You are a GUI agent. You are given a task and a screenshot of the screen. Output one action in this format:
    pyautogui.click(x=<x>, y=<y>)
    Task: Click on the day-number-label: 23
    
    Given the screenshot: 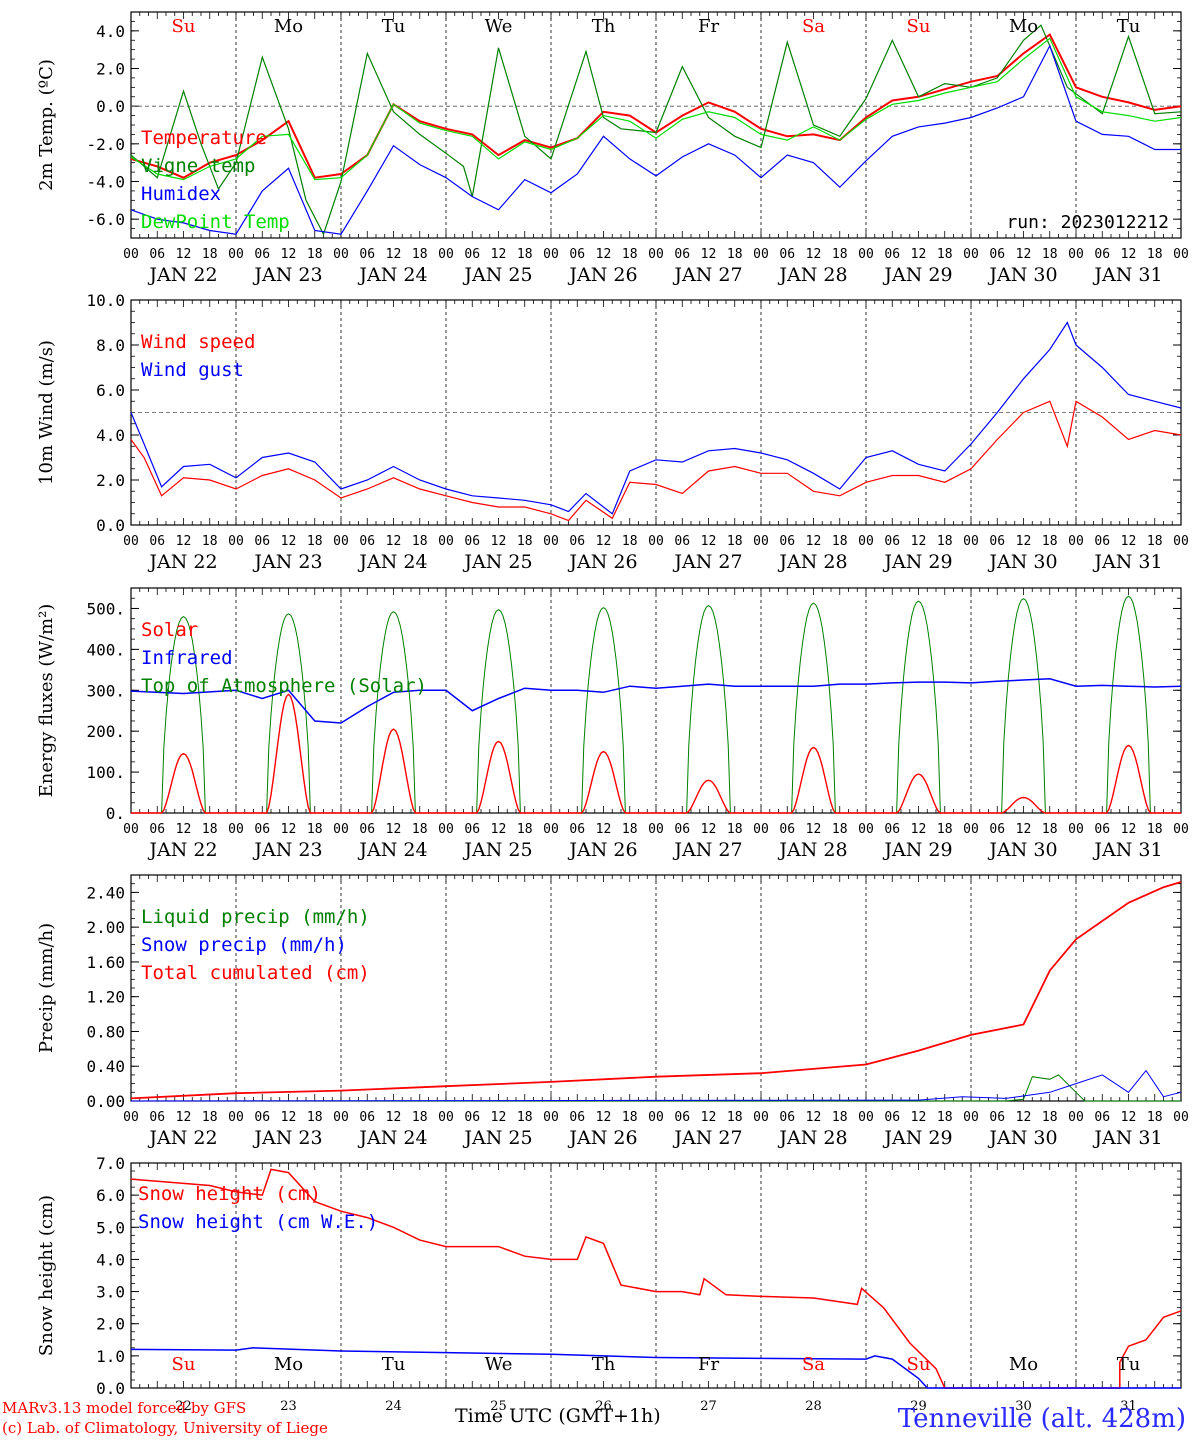 What is the action you would take?
    pyautogui.click(x=288, y=1406)
    